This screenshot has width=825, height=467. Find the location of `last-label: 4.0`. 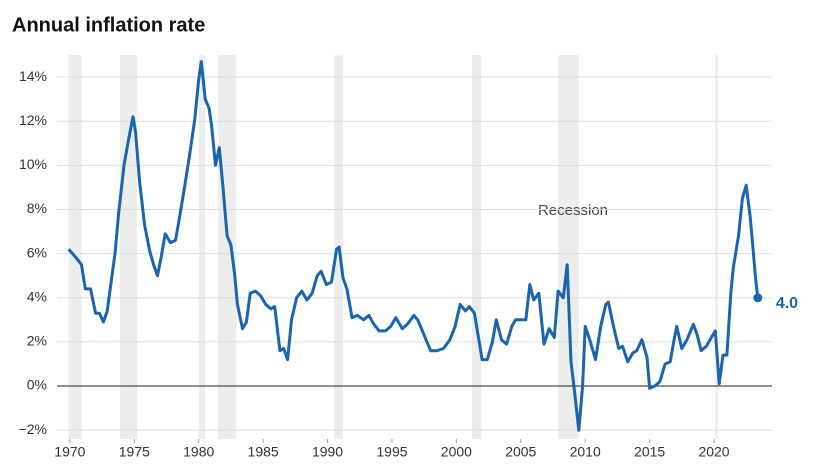

last-label: 4.0 is located at coordinates (787, 303).